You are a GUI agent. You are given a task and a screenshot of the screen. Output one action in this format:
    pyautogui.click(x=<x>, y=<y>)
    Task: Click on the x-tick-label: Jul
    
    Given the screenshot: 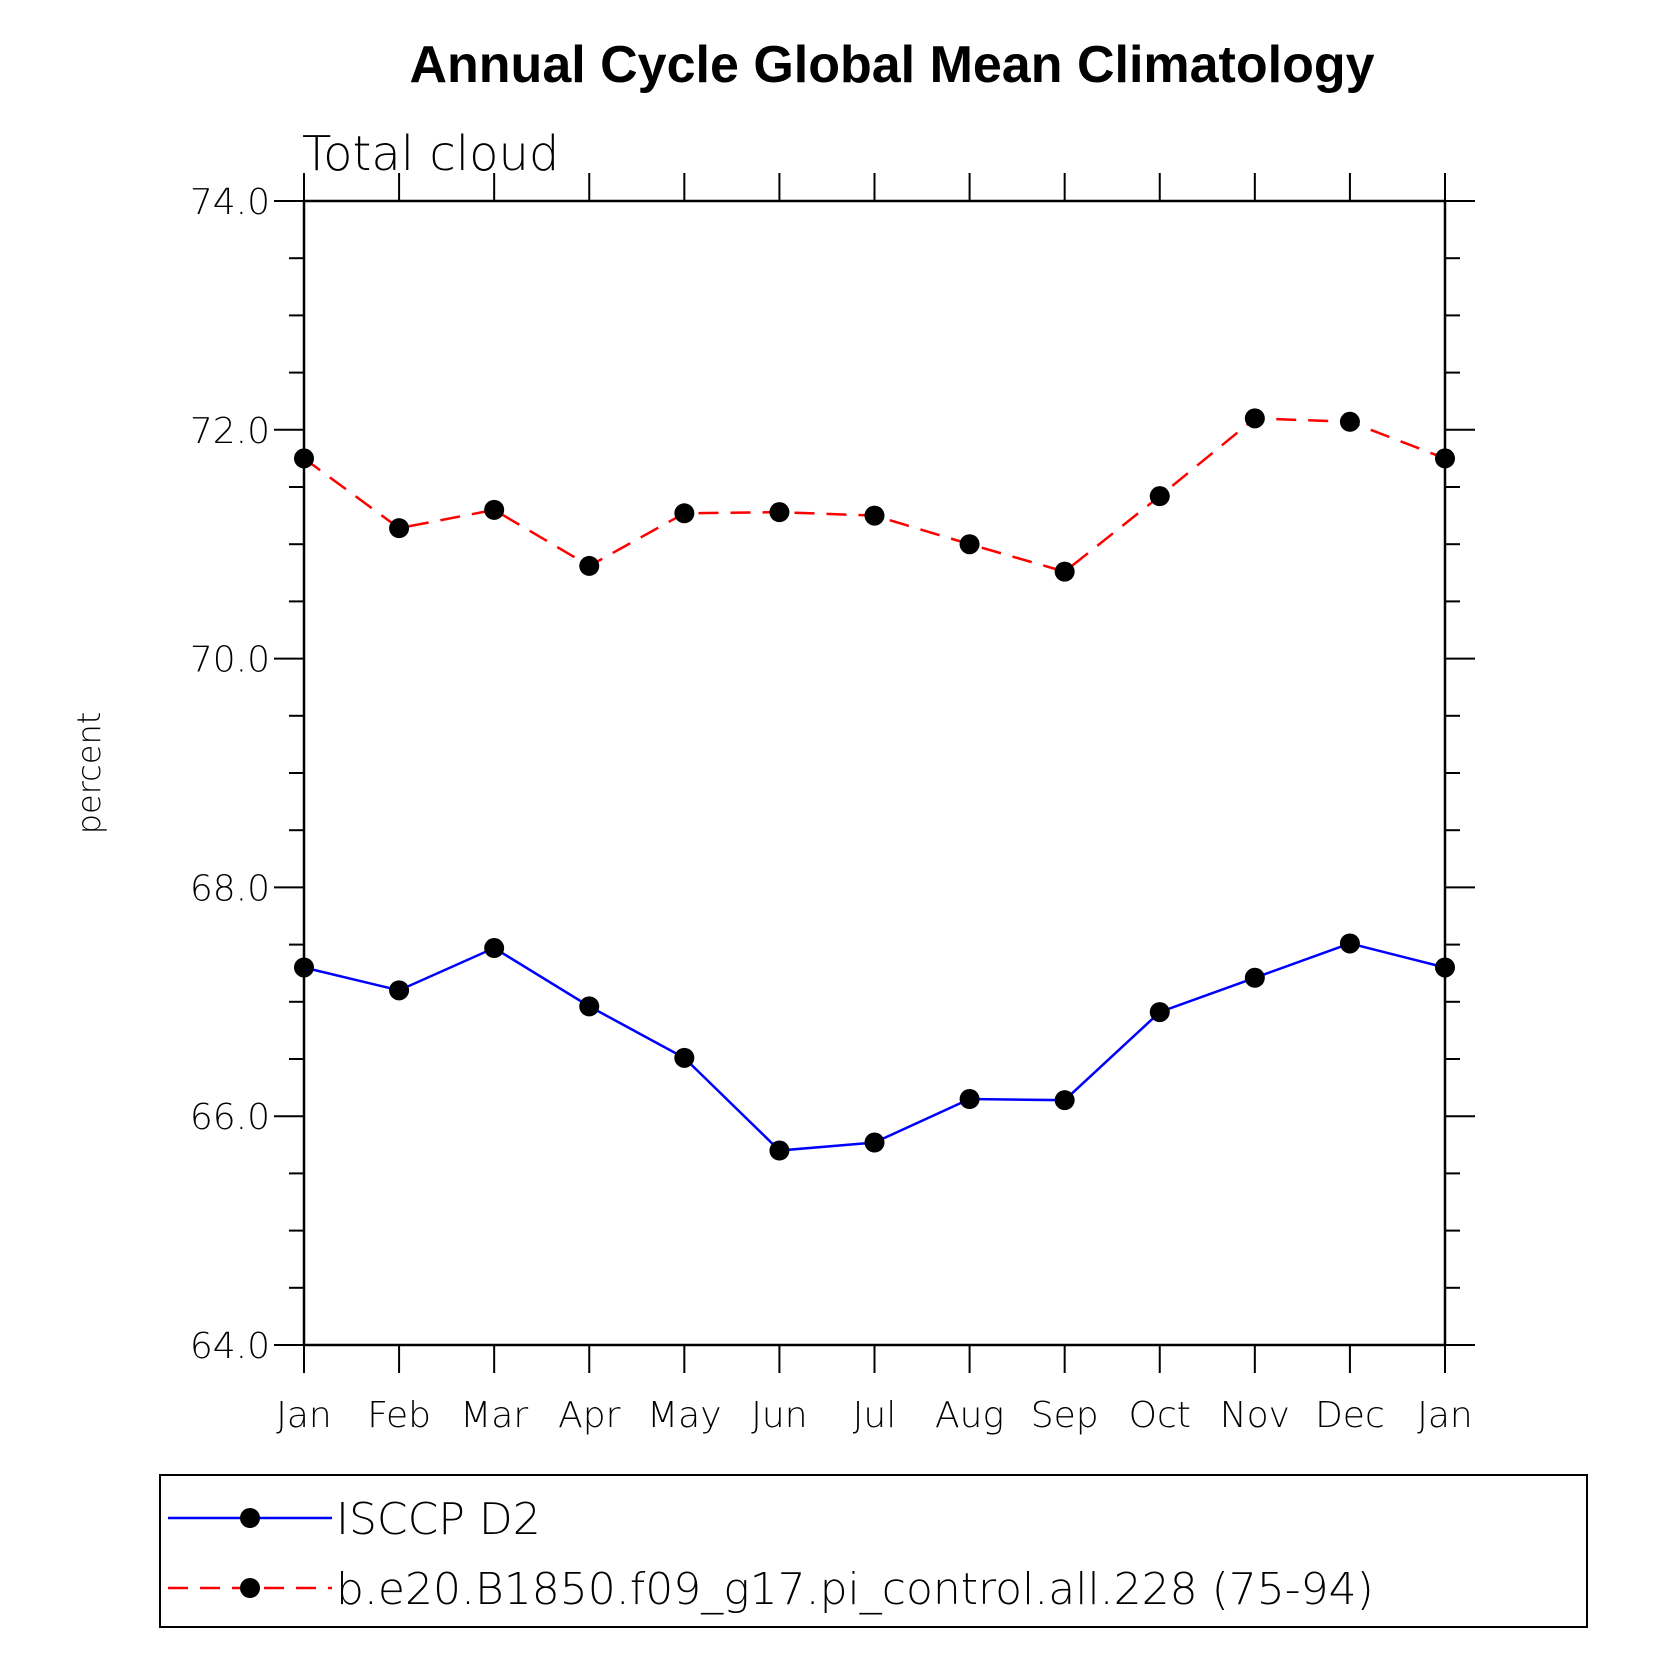 What is the action you would take?
    pyautogui.click(x=874, y=1415)
    